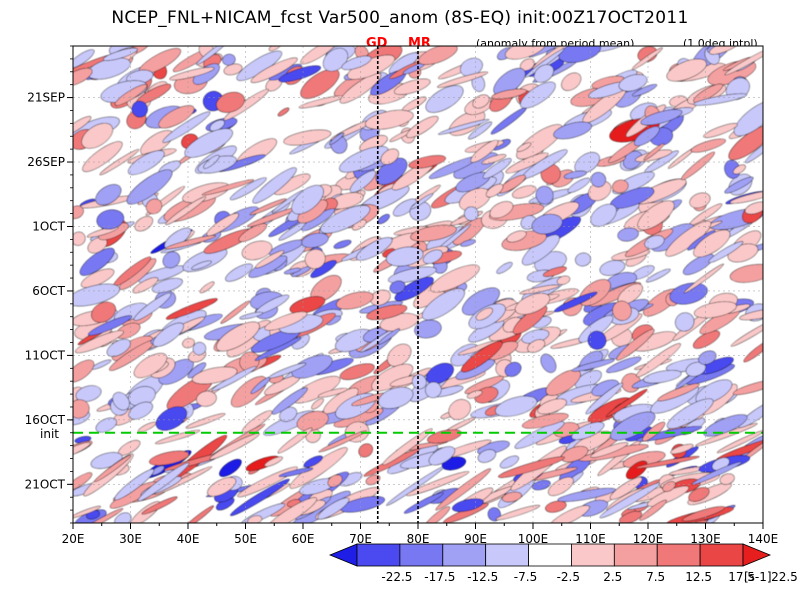 The width and height of the screenshot is (800, 600). Describe the element at coordinates (73, 539) in the screenshot. I see `x-tick-label: 20E` at that location.